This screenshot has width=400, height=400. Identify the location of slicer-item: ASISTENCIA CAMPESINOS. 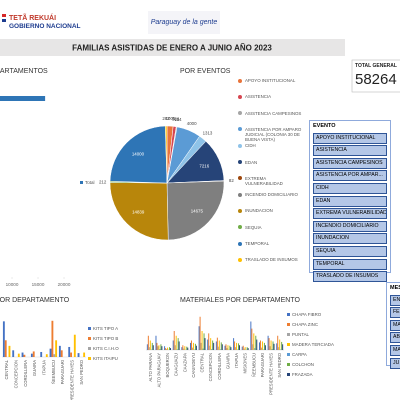
(350, 163).